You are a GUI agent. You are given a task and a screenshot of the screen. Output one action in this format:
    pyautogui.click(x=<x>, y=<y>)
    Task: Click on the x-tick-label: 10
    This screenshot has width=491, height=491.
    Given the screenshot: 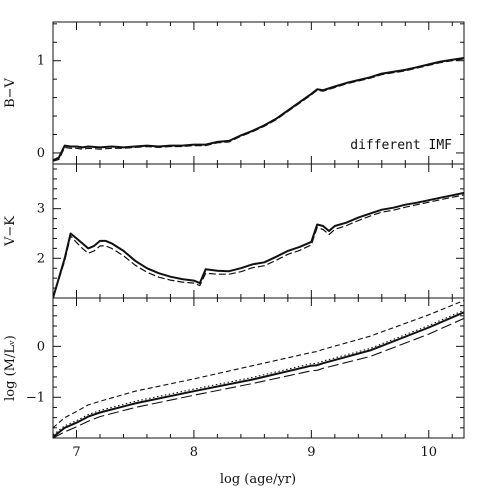 What is the action you would take?
    pyautogui.click(x=428, y=452)
    